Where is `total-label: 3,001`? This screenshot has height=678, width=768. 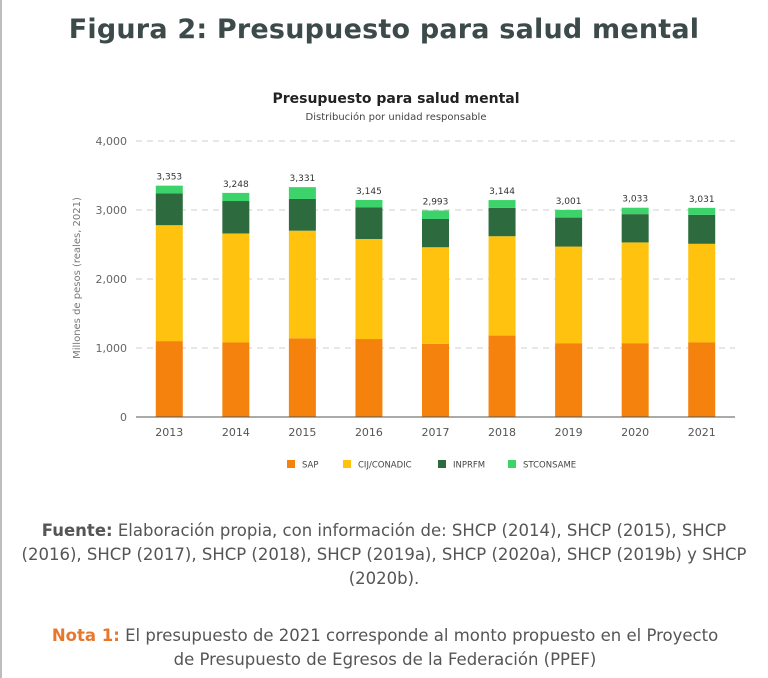 total-label: 3,001 is located at coordinates (569, 202).